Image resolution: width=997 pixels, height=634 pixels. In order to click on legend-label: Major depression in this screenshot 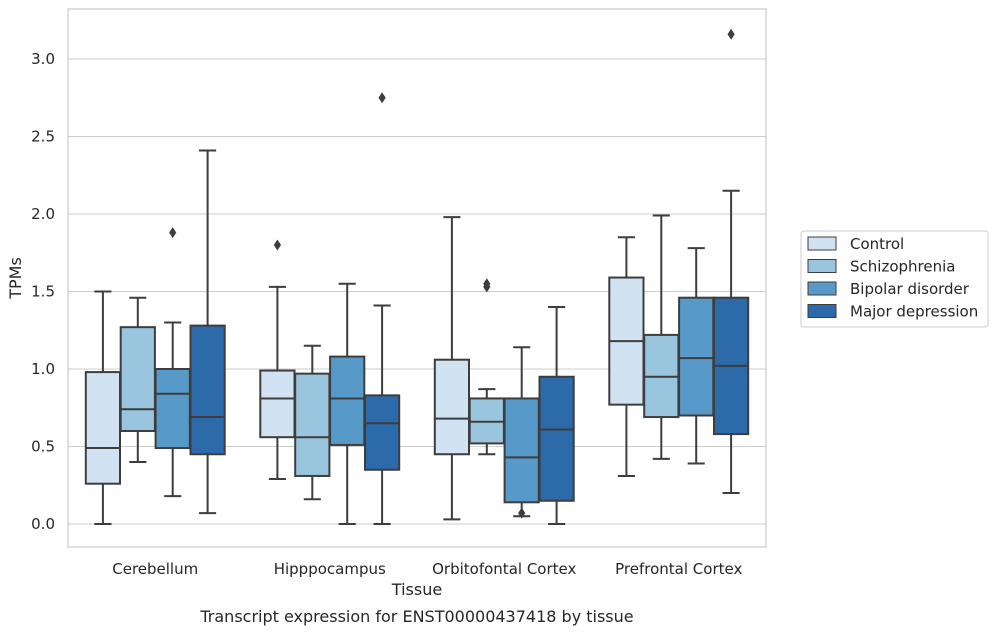, I will do `click(914, 312)`.